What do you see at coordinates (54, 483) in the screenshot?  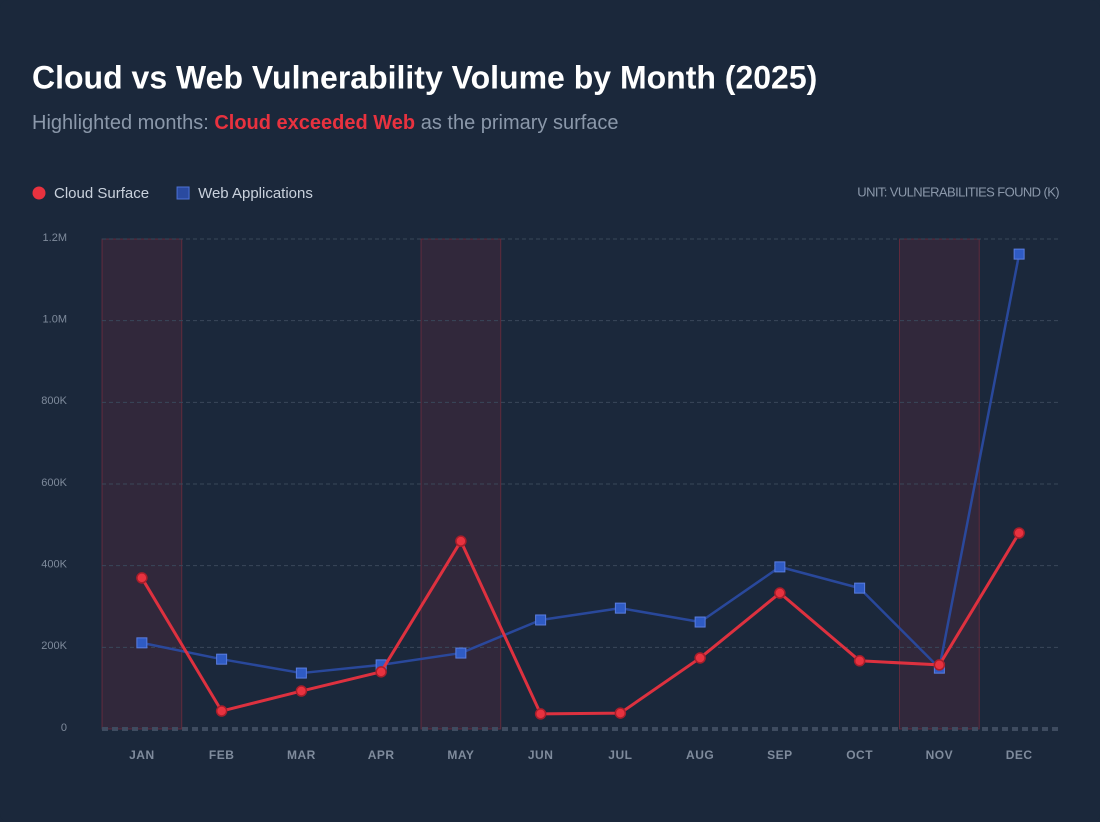 I see `y-tick-label: 600K` at bounding box center [54, 483].